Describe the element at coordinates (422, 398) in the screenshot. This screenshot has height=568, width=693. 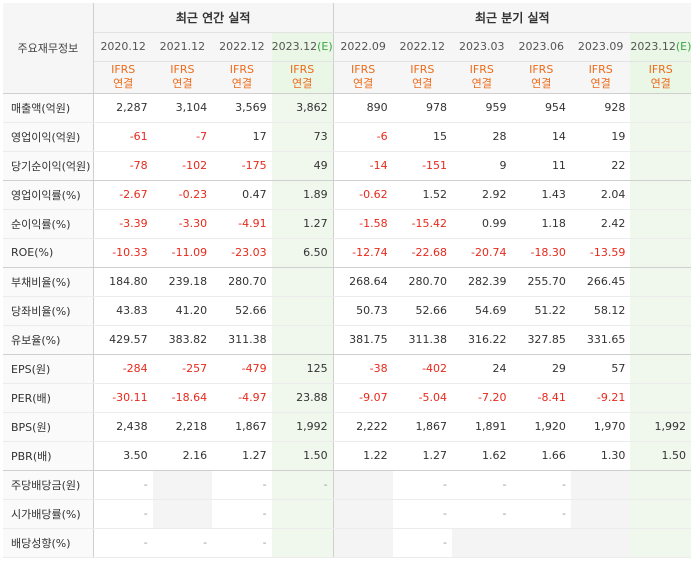
I see `value-cell: -5.04` at that location.